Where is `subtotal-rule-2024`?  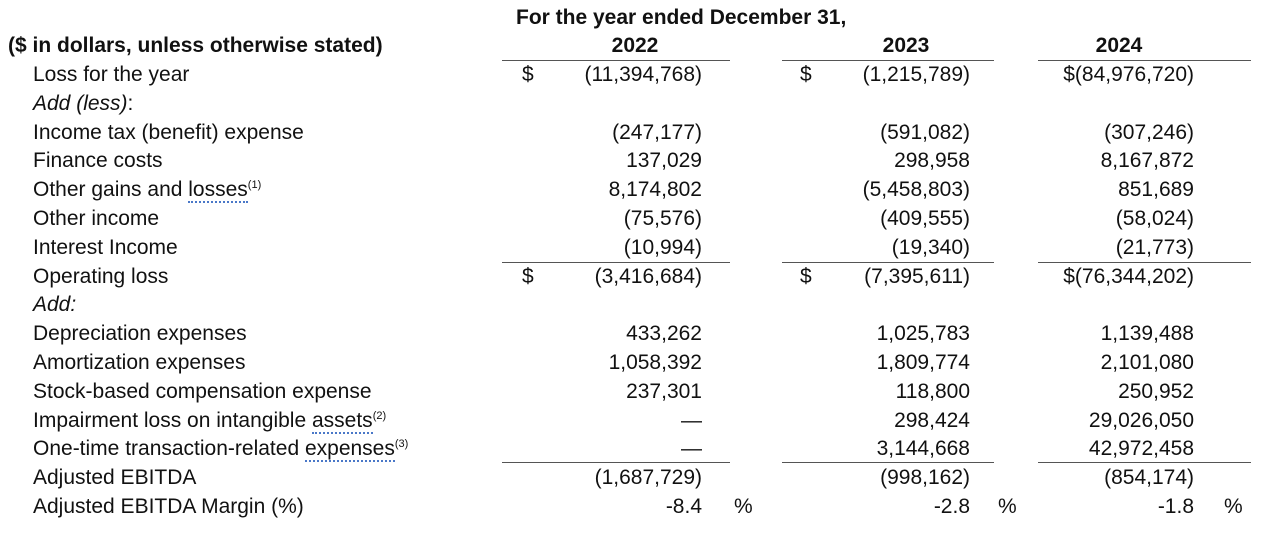 subtotal-rule-2024 is located at coordinates (1144, 262).